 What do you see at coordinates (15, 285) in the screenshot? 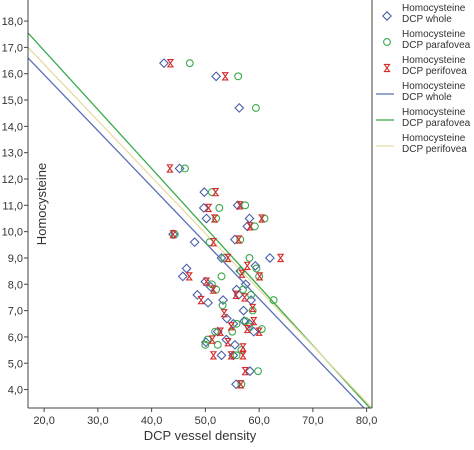
I see `y-tick-label: 8,0` at bounding box center [15, 285].